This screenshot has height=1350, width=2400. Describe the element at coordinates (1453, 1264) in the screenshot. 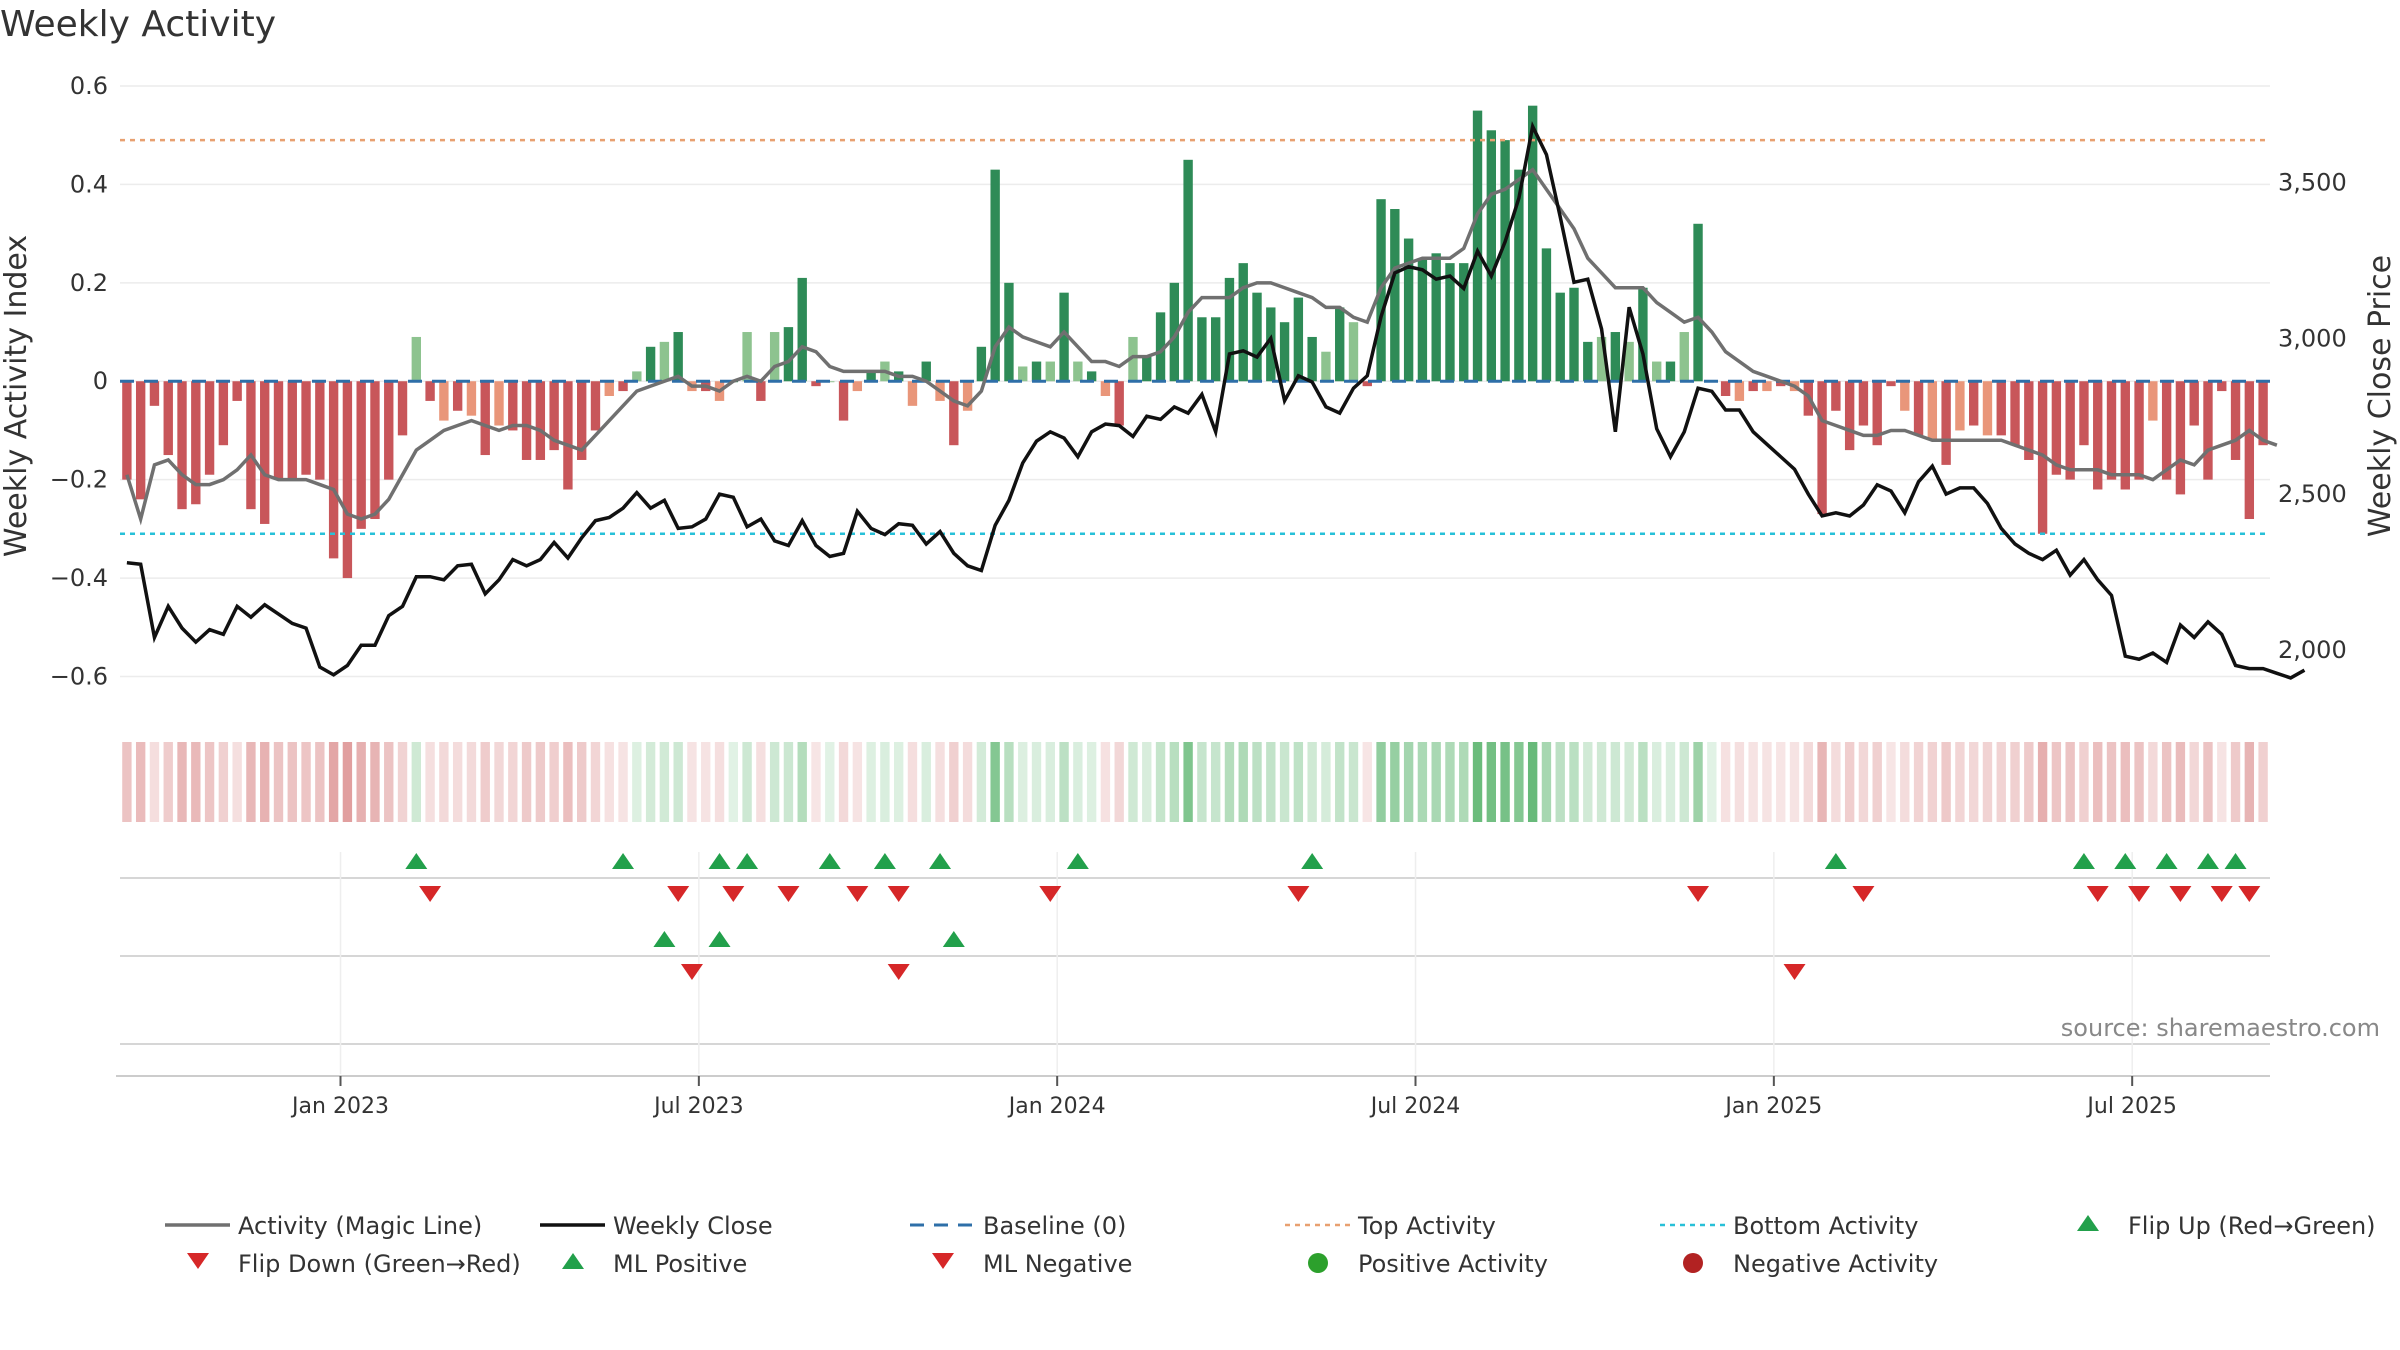

I see `legend-label: Positive Activity` at that location.